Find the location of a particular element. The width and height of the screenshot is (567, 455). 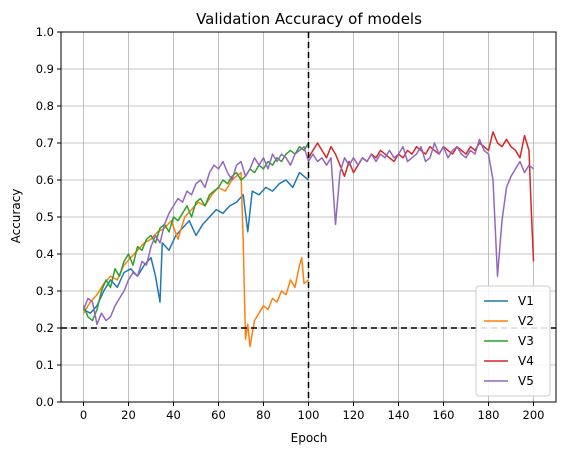

legend-label-v5: V5 is located at coordinates (526, 381).